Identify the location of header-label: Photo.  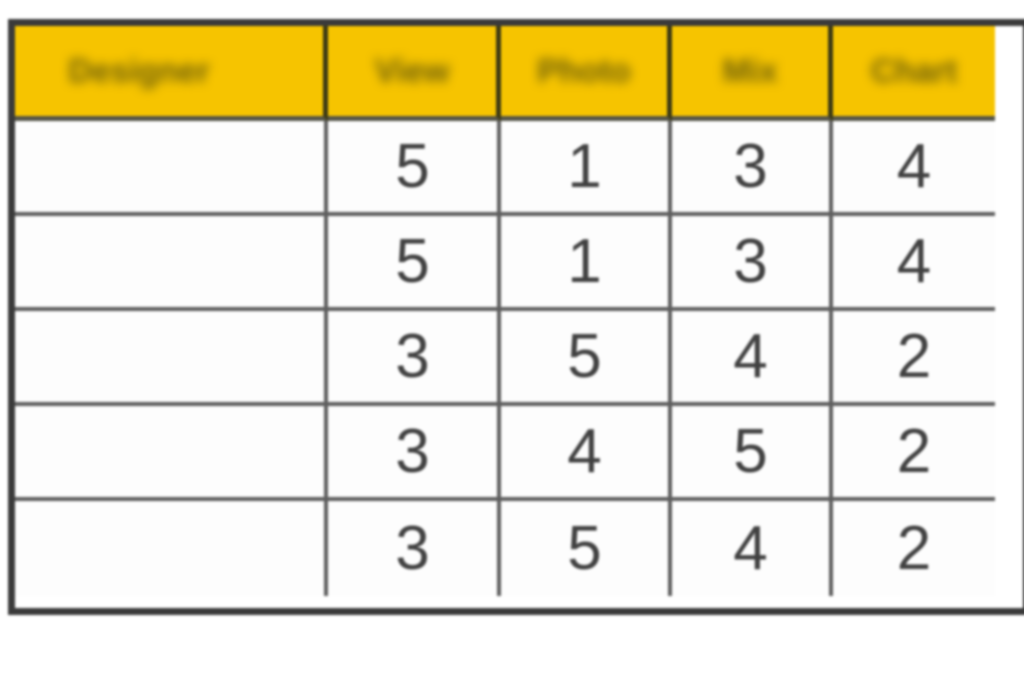
(584, 70).